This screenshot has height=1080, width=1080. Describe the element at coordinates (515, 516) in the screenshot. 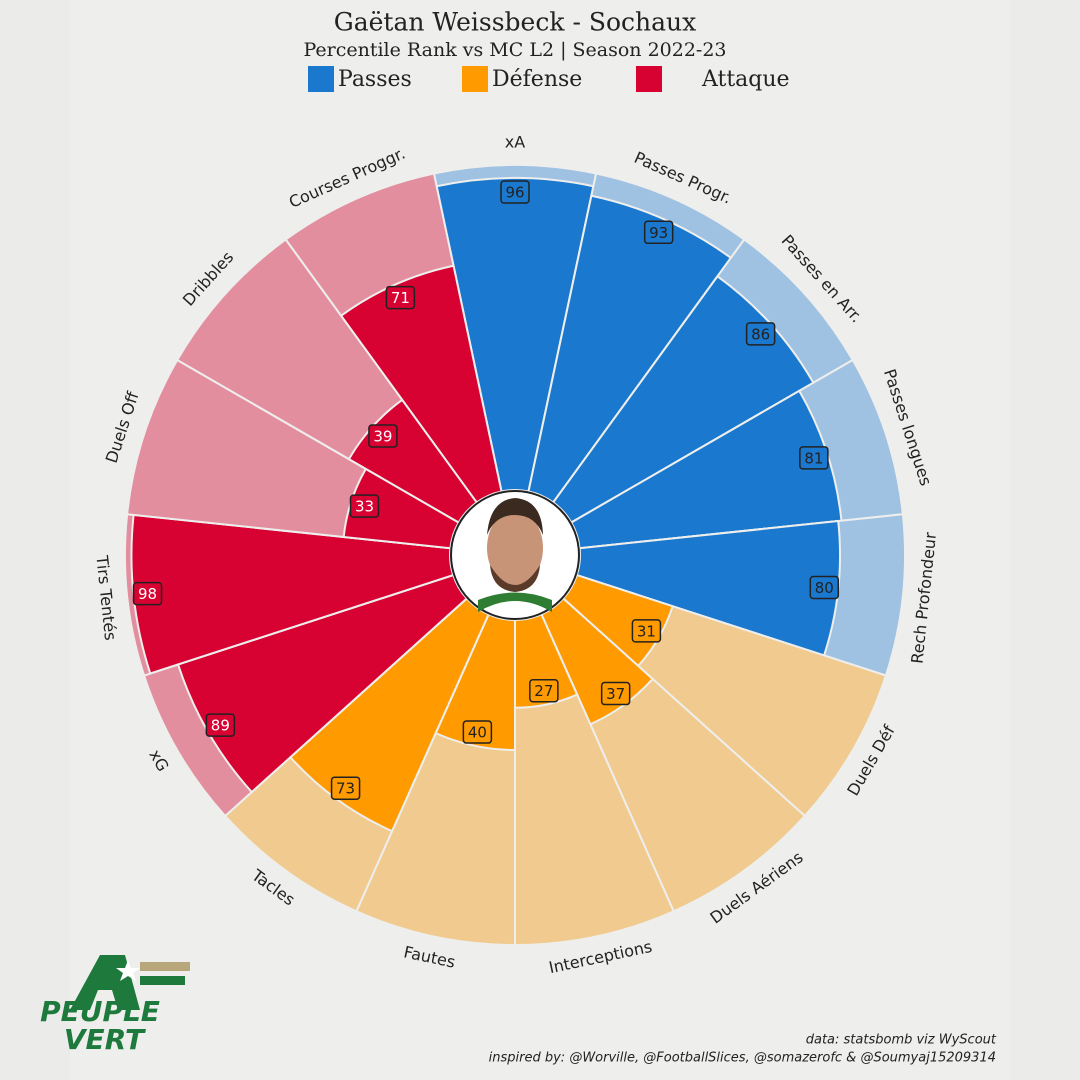

I see `hair` at that location.